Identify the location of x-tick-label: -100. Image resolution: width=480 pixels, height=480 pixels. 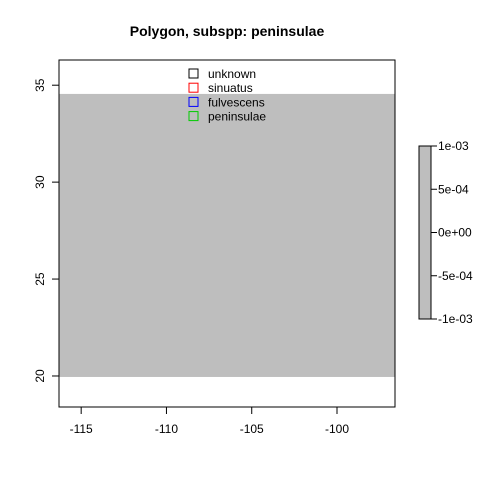
(337, 429).